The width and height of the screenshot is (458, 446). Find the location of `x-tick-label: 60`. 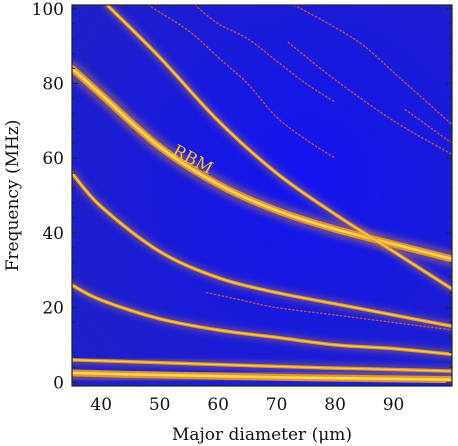

x-tick-label: 60 is located at coordinates (218, 405).